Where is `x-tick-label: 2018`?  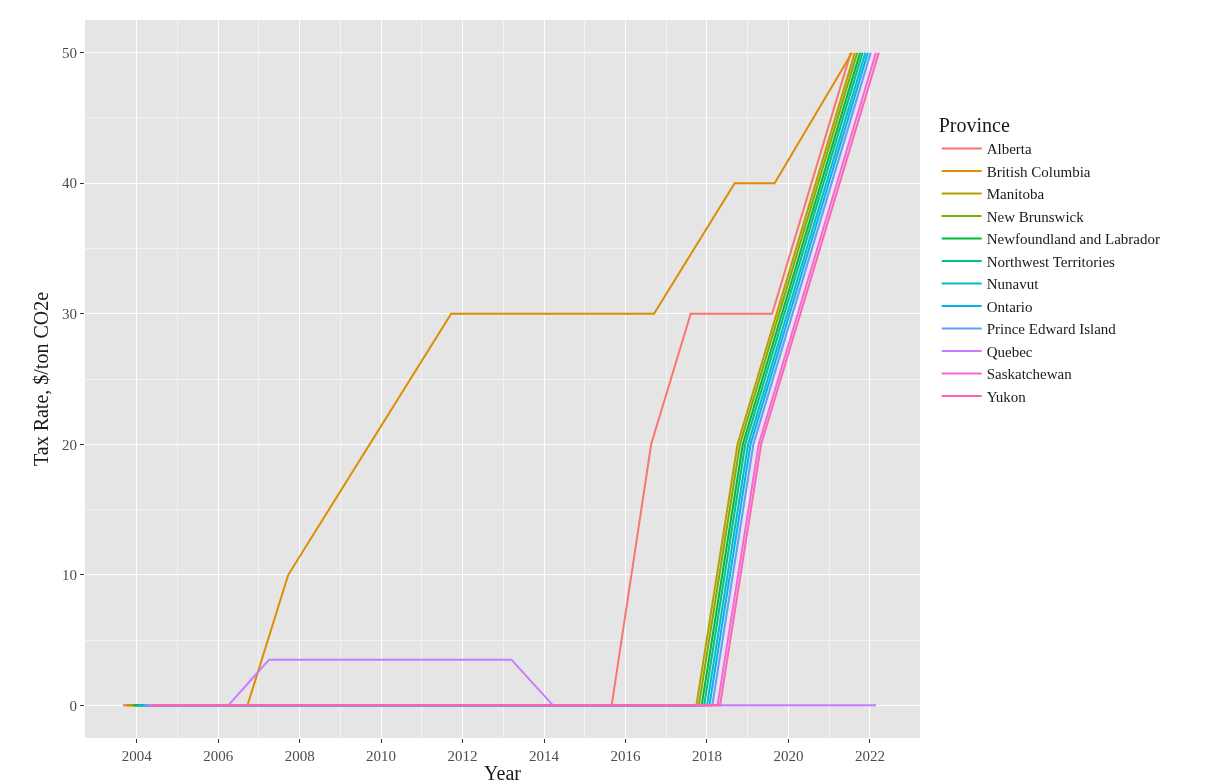 x-tick-label: 2018 is located at coordinates (706, 756).